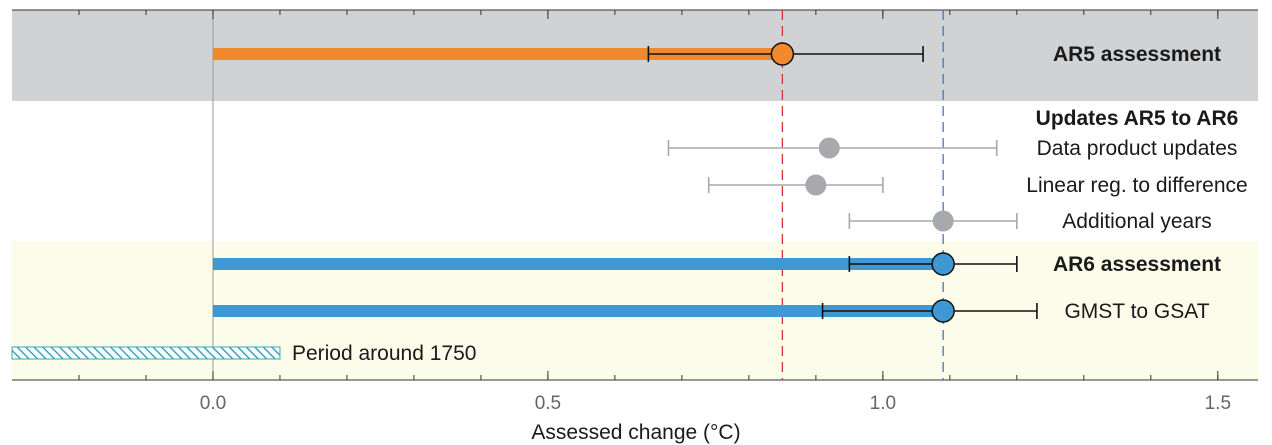  I want to click on bar-ar5-assessment, so click(497, 54).